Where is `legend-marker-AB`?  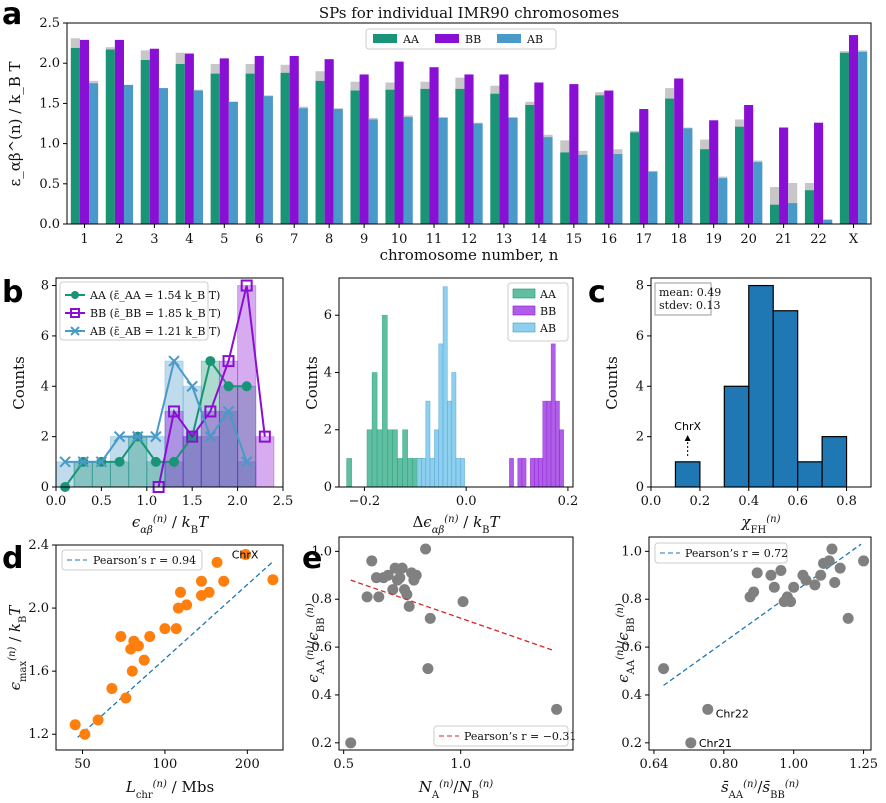 legend-marker-AB is located at coordinates (75, 331).